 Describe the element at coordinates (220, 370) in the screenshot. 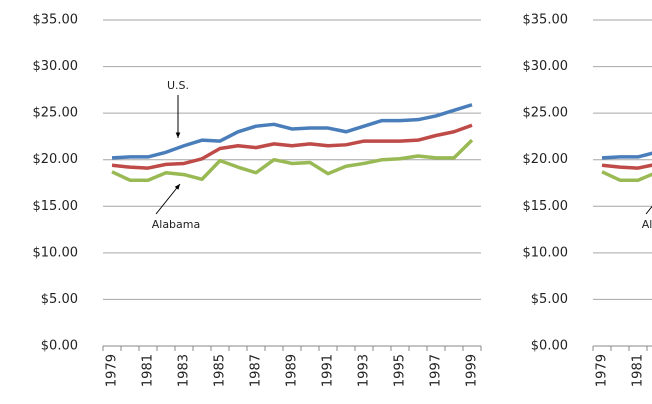

I see `x-tick-label: 1985` at that location.